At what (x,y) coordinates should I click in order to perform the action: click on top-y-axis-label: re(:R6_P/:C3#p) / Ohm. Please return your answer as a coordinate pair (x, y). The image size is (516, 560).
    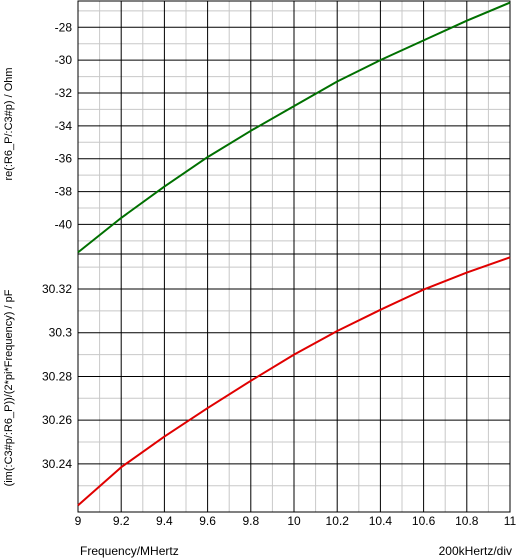
    Looking at the image, I should click on (9, 123).